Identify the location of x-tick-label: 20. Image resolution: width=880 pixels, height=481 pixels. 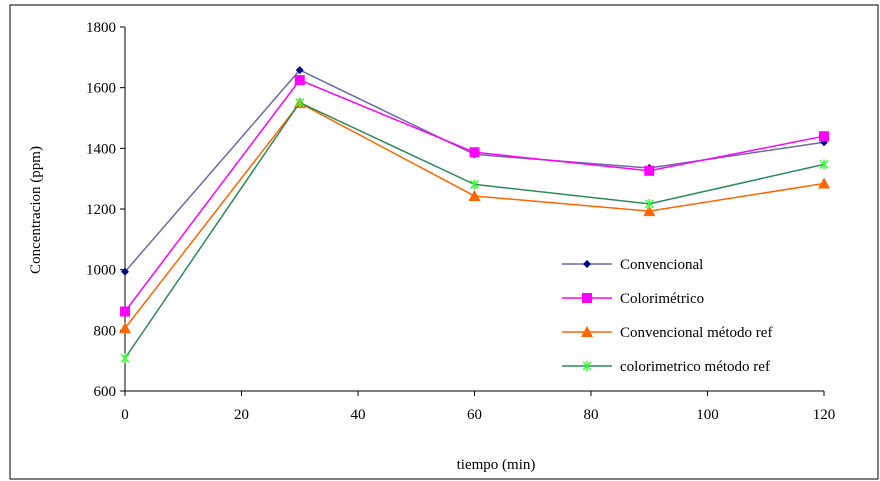
(241, 415).